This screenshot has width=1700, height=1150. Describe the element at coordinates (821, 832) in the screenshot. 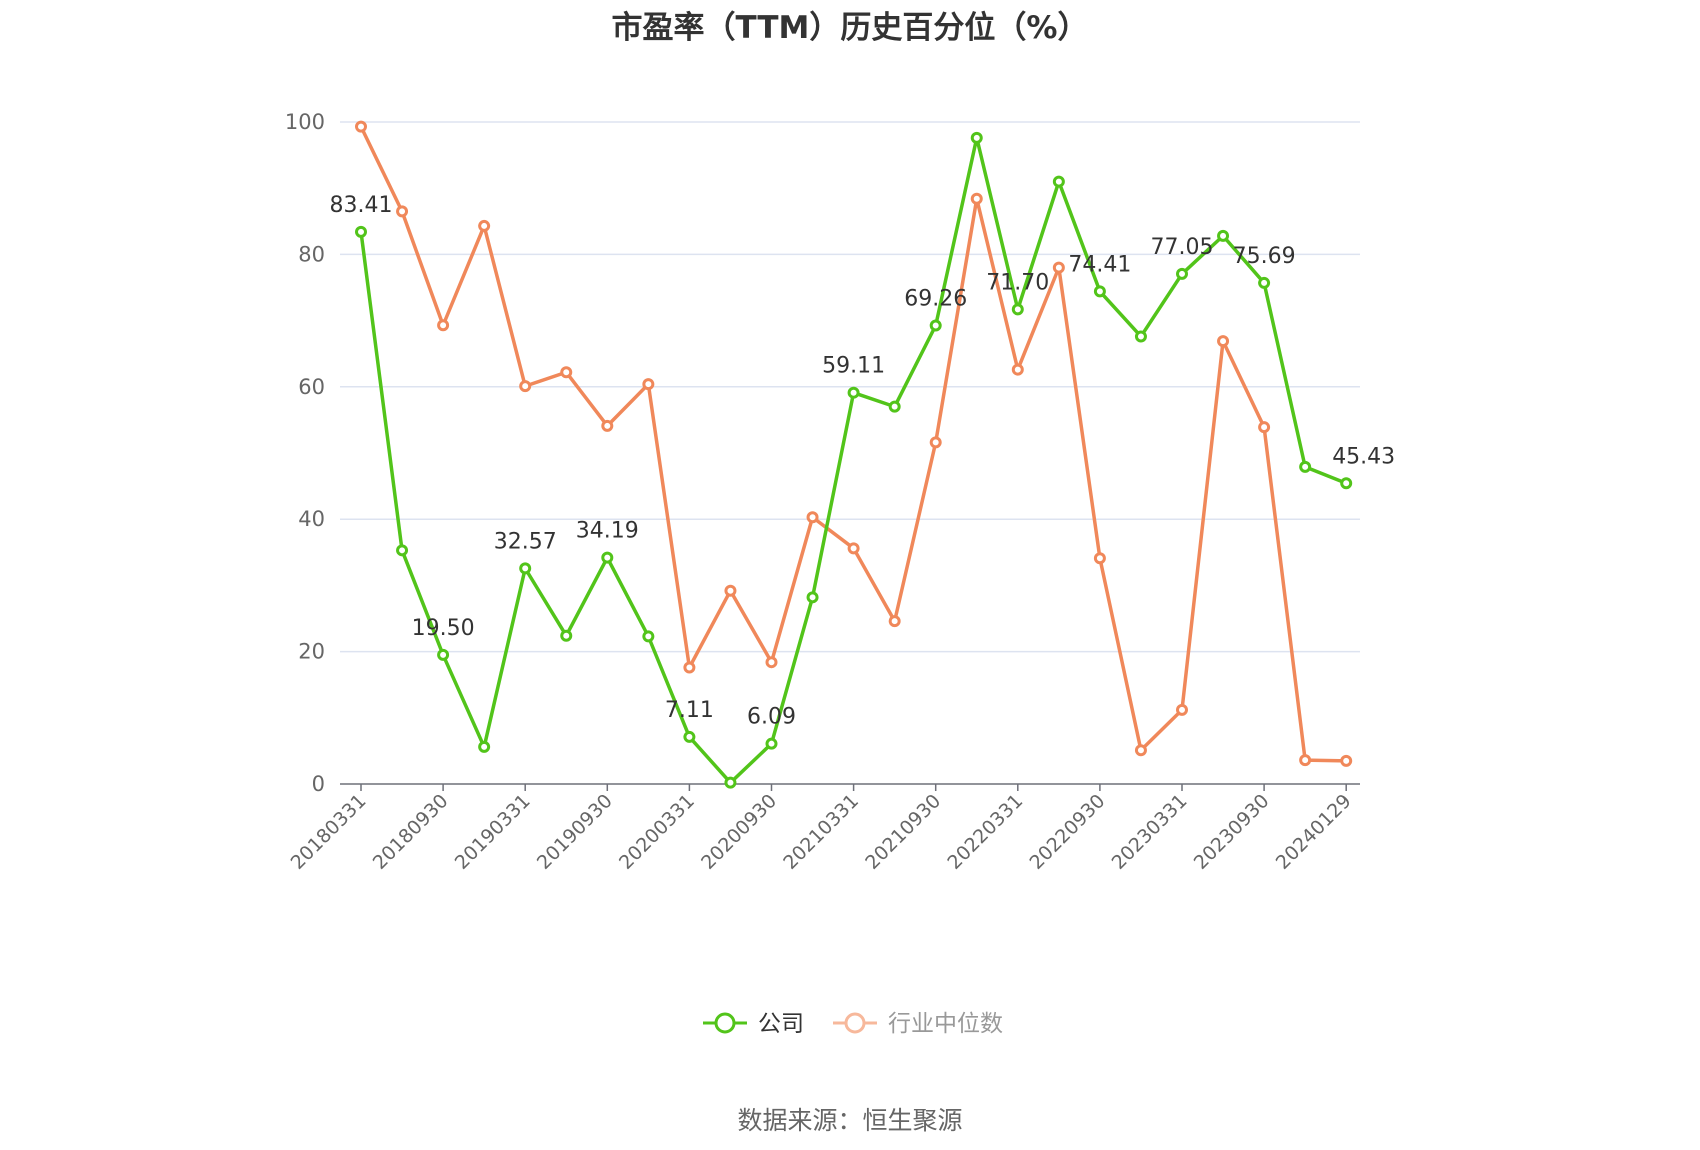

I see `x-tick-label: 20210331` at that location.